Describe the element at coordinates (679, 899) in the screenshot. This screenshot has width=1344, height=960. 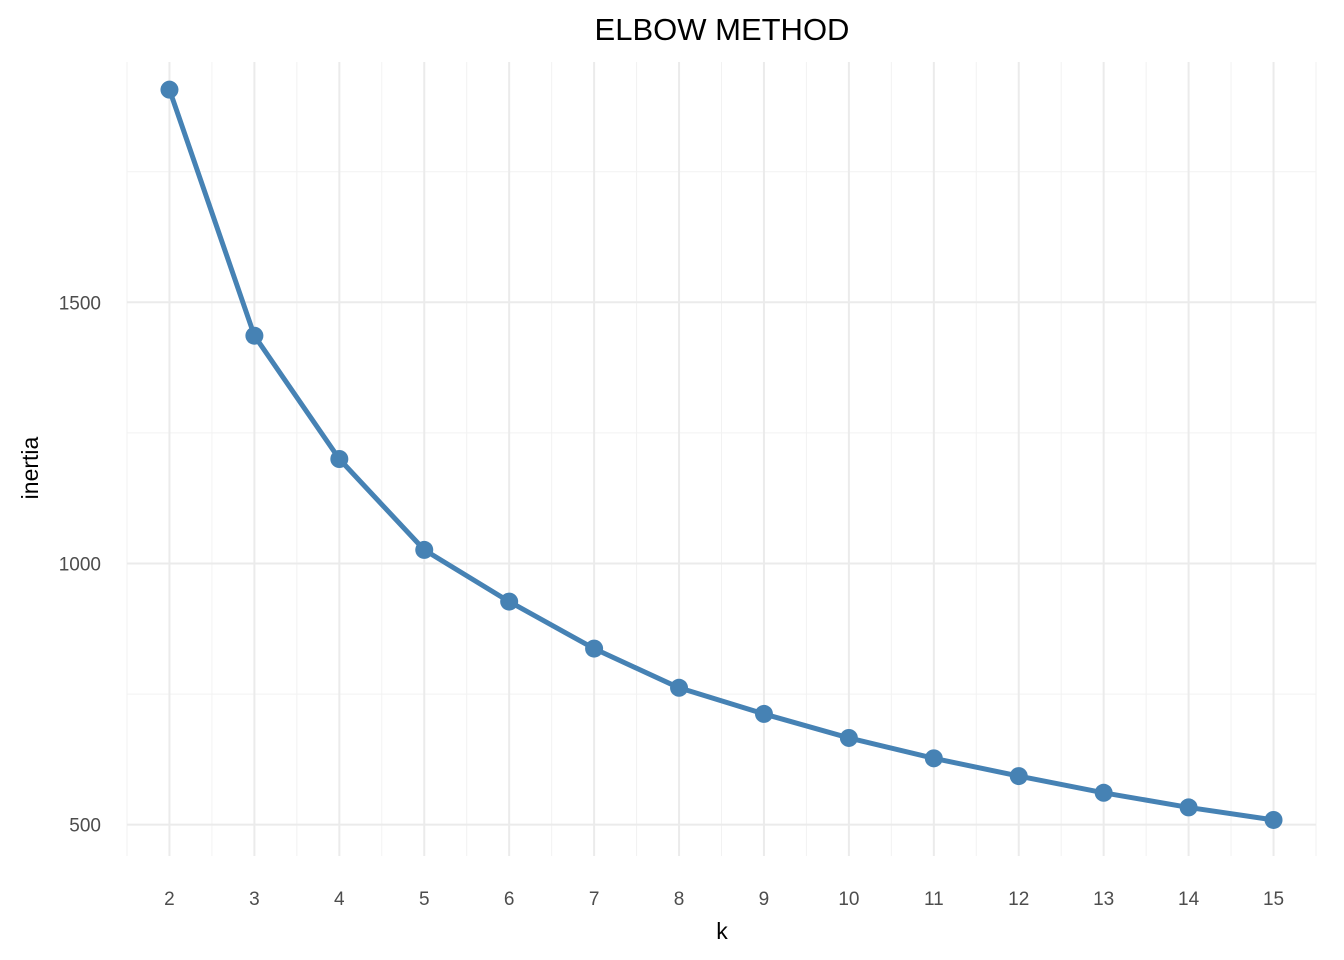
I see `x-tick-label: 8` at that location.